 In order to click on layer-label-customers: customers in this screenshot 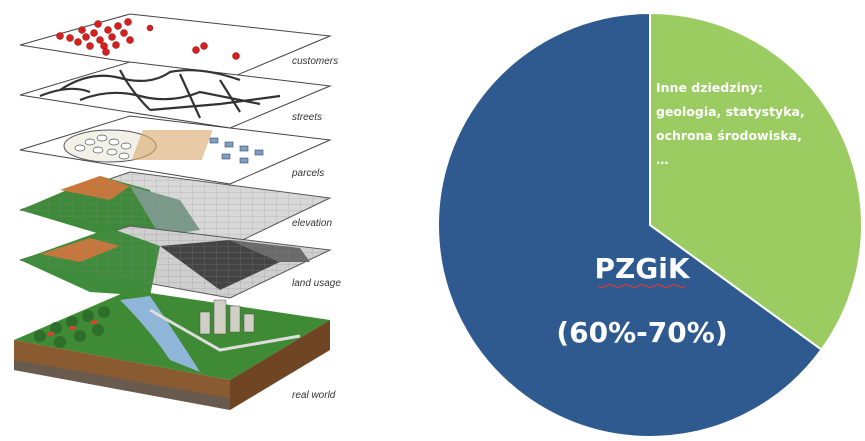, I will do `click(315, 61)`.